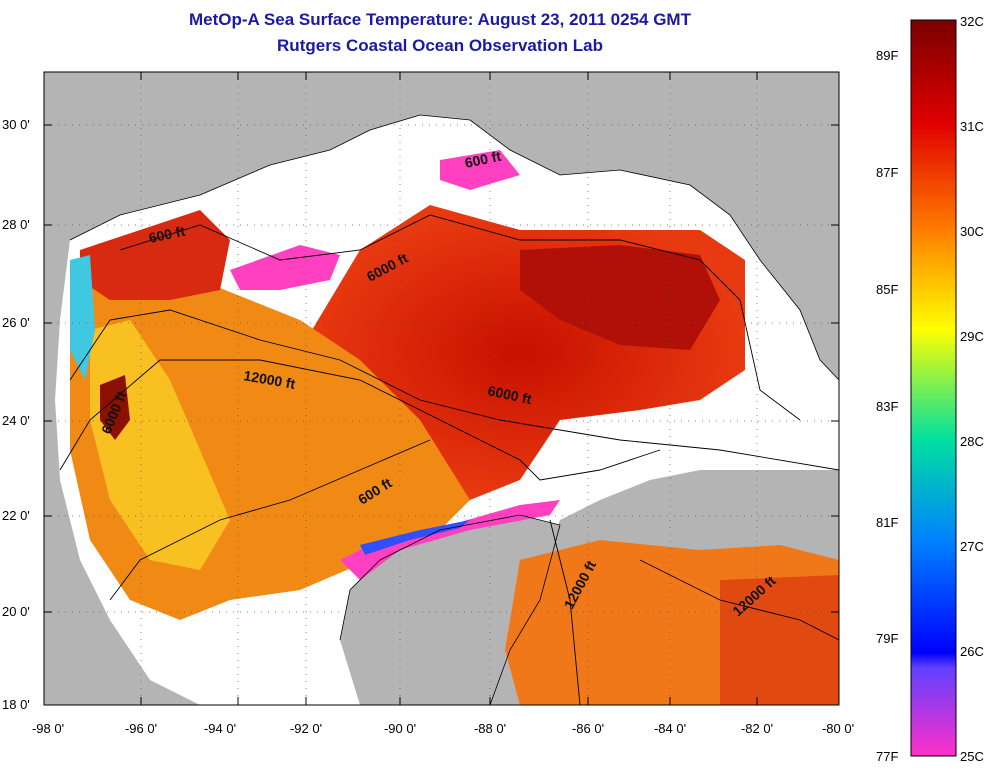  I want to click on florida-land, so click(789, 196).